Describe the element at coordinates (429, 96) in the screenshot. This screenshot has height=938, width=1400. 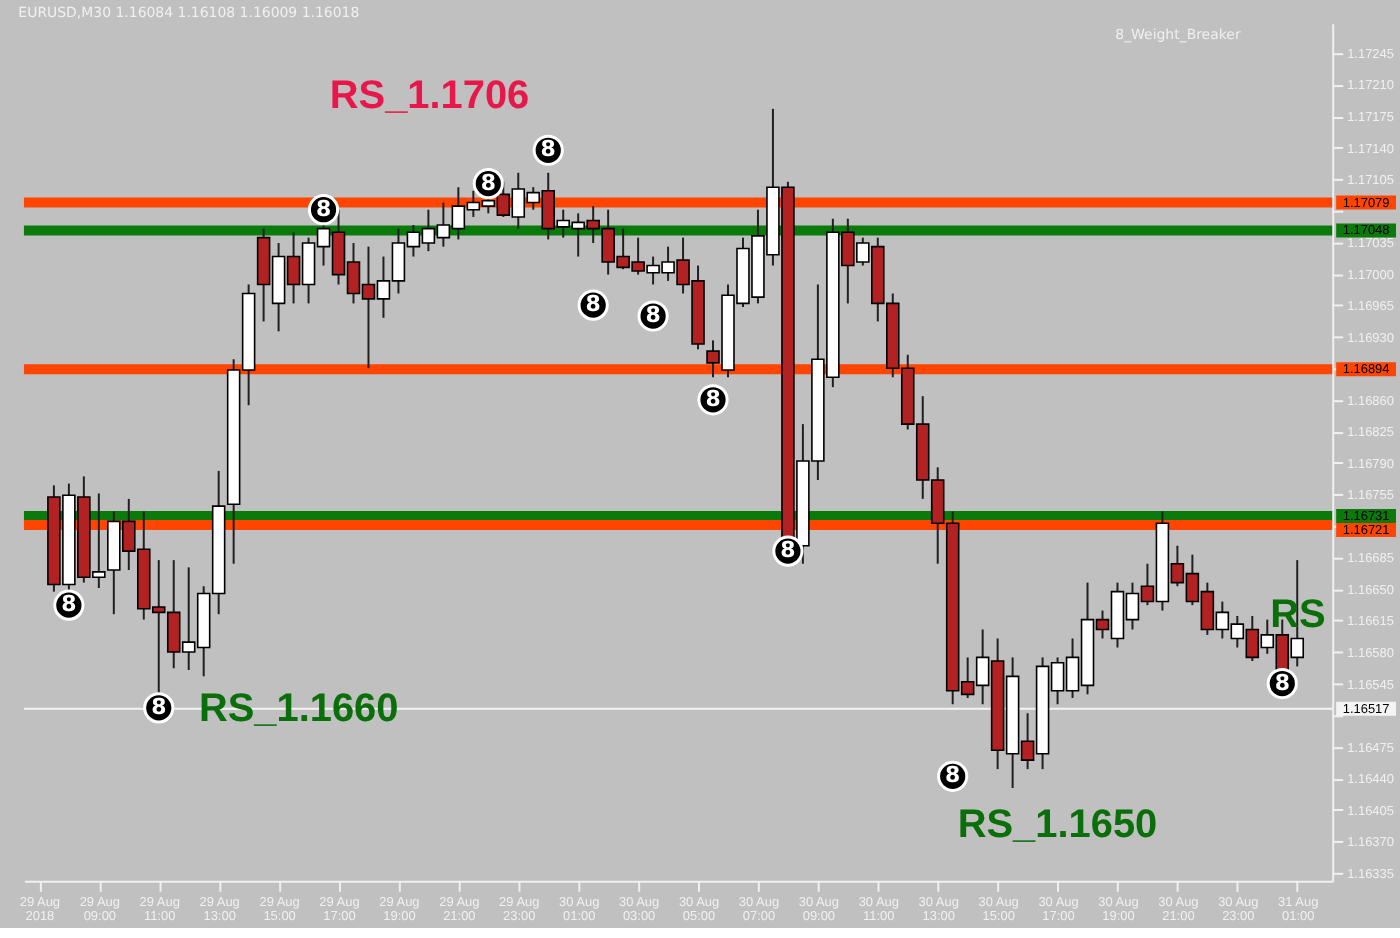
I see `annotation: RS_1.1706` at that location.